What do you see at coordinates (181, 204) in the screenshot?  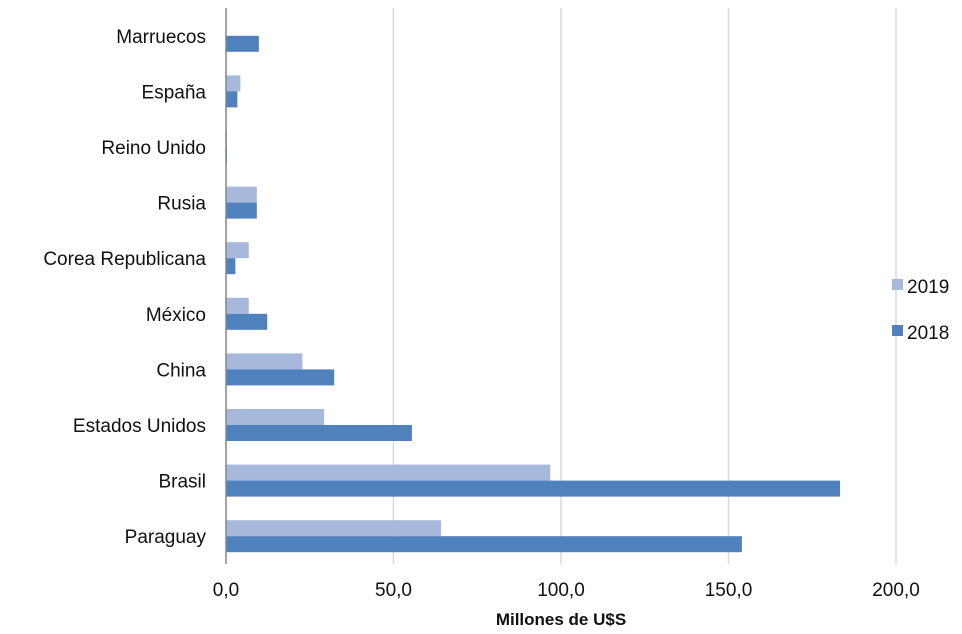 I see `y-tick-label: Rusia` at bounding box center [181, 204].